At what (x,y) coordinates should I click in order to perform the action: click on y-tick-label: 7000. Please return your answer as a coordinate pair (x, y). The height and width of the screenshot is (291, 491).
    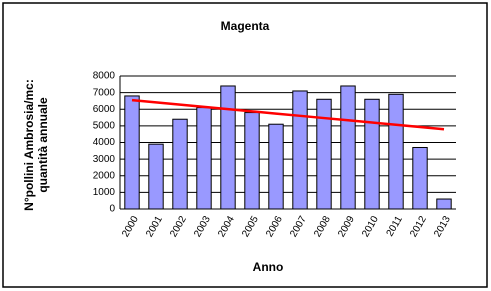
    Looking at the image, I should click on (104, 92).